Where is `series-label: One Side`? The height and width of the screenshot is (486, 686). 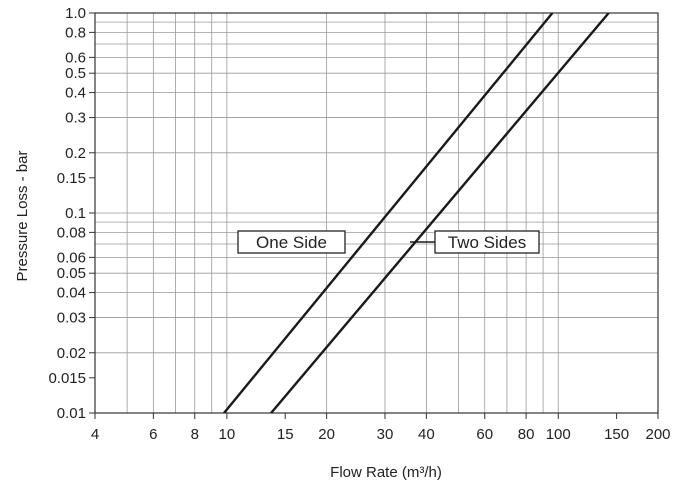
series-label: One Side is located at coordinates (291, 242).